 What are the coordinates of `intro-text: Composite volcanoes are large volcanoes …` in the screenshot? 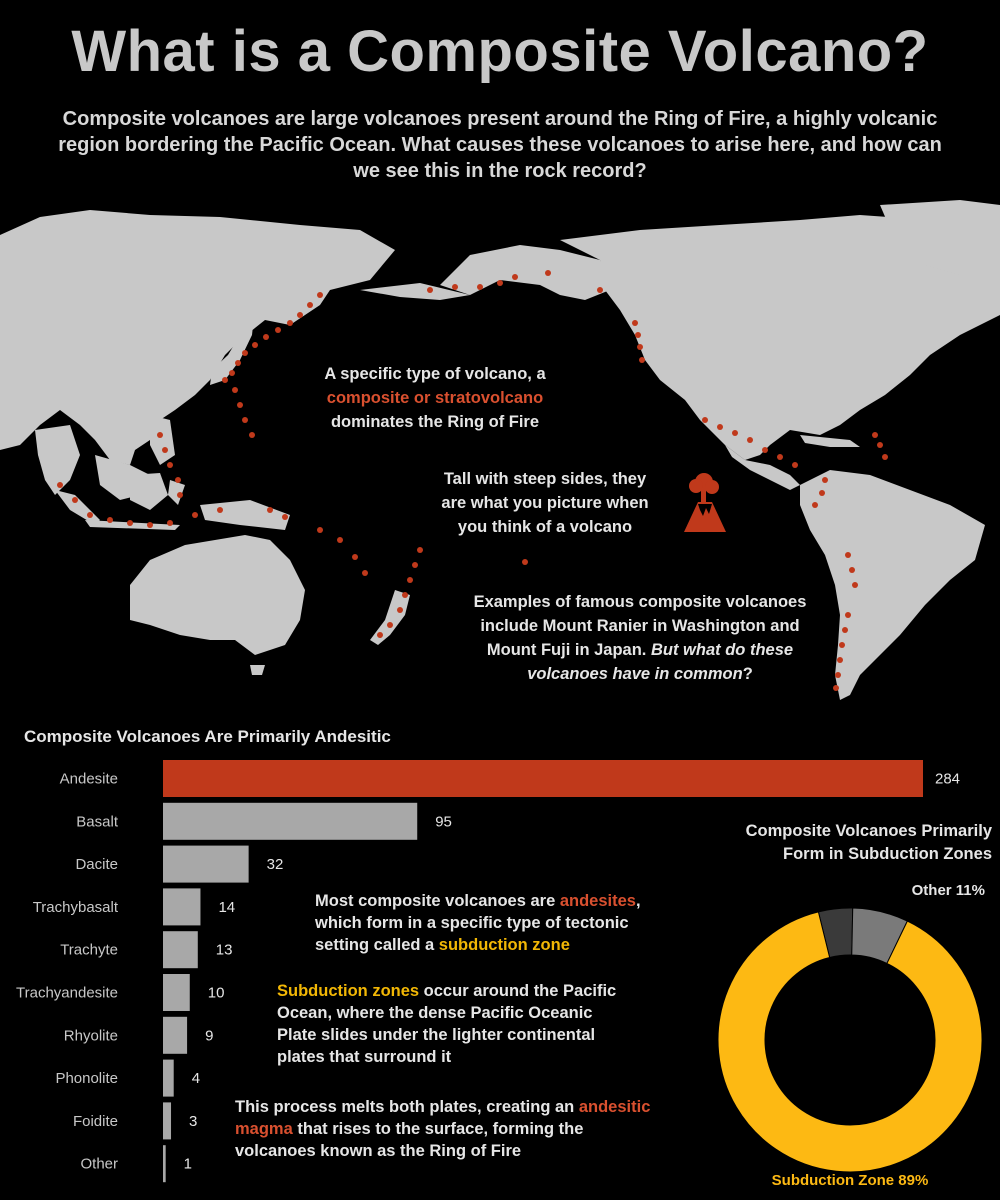 It's located at (500, 145).